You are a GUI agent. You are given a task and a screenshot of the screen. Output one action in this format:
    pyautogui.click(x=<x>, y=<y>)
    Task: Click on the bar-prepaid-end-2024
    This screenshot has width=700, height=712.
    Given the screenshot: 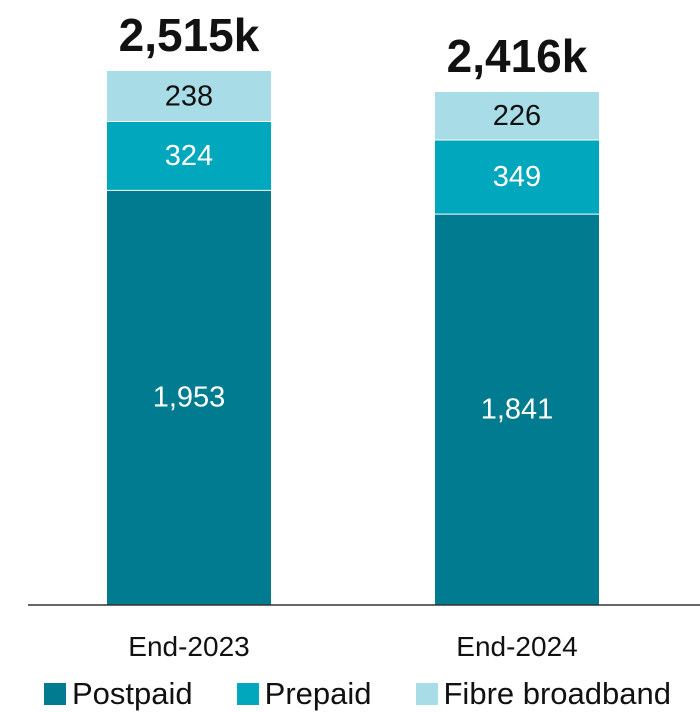 What is the action you would take?
    pyautogui.click(x=517, y=177)
    